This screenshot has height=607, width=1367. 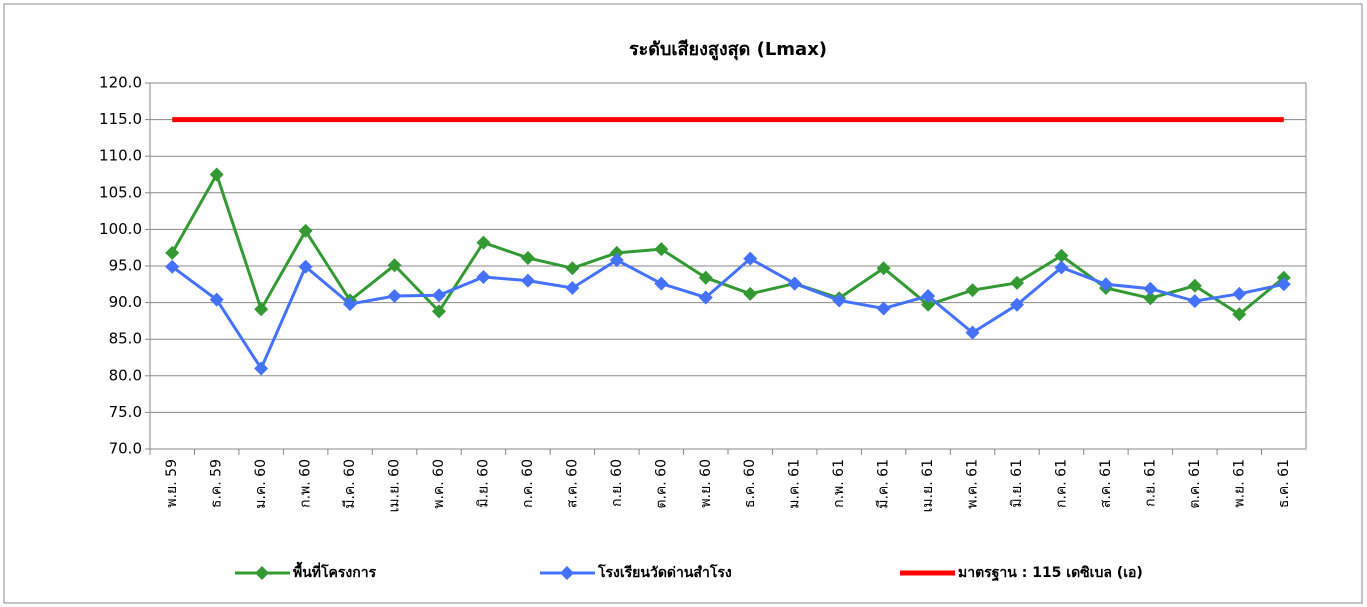 I want to click on x-tick-label: ก.ย. 60, so click(x=617, y=483).